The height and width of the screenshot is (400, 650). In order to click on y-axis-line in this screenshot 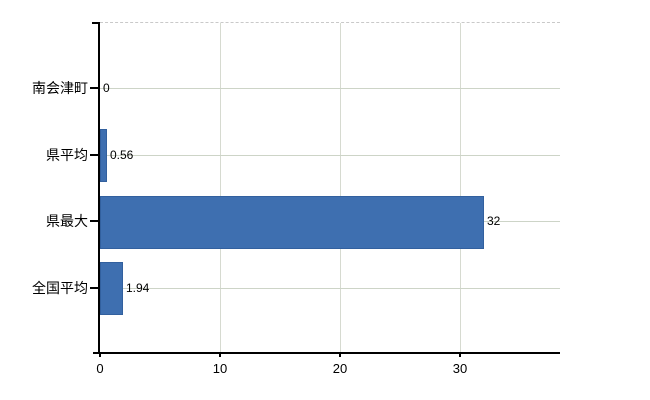, I will do `click(99, 188)`.